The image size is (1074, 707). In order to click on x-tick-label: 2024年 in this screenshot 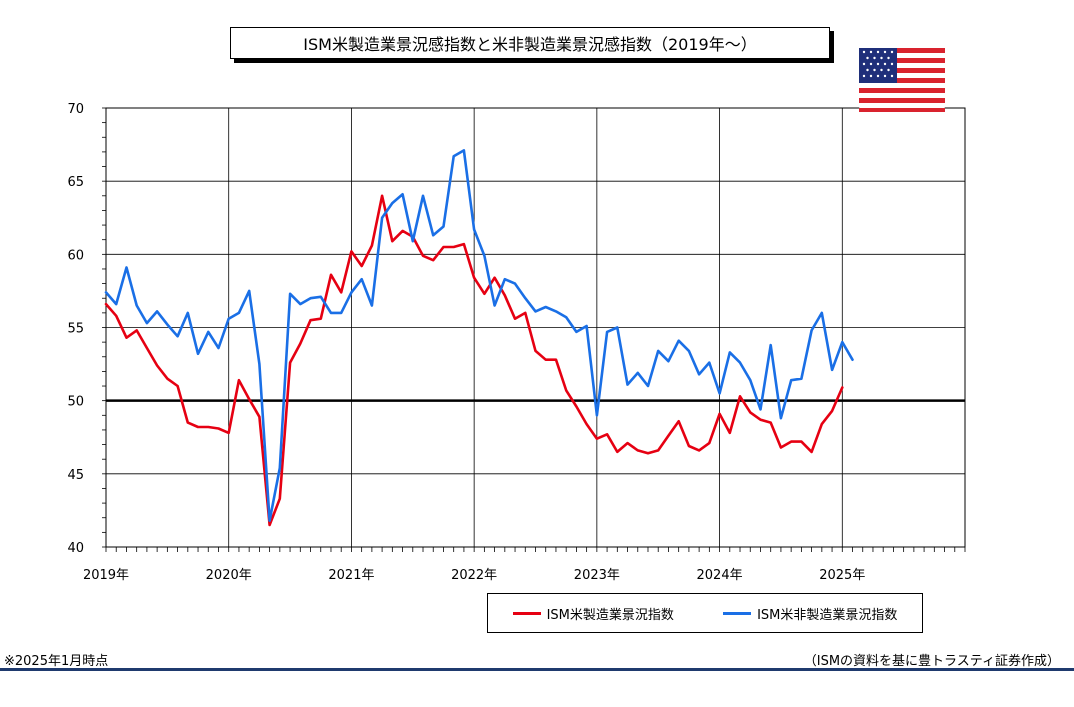, I will do `click(720, 575)`.